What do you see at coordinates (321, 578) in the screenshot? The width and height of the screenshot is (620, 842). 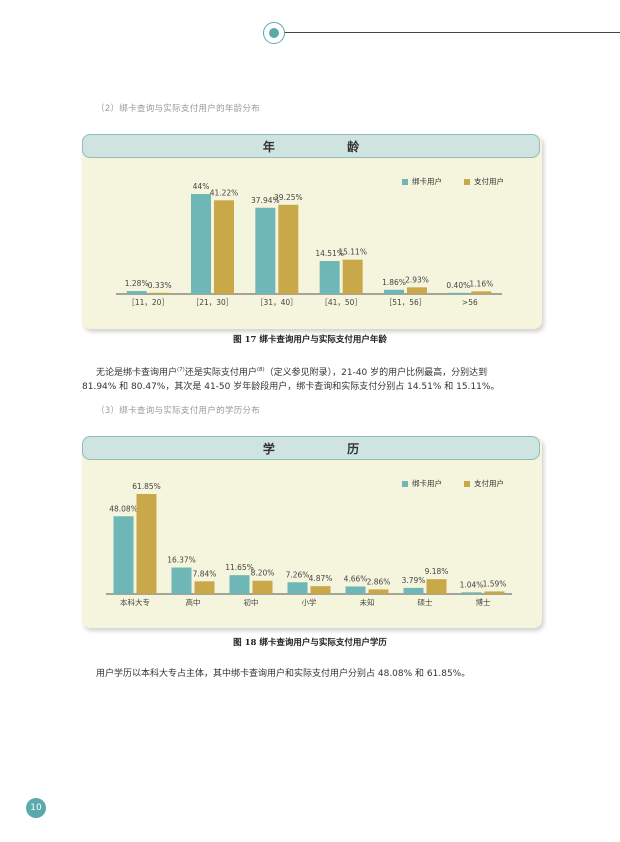 I see `data-label-pay-3: 4.87%` at bounding box center [321, 578].